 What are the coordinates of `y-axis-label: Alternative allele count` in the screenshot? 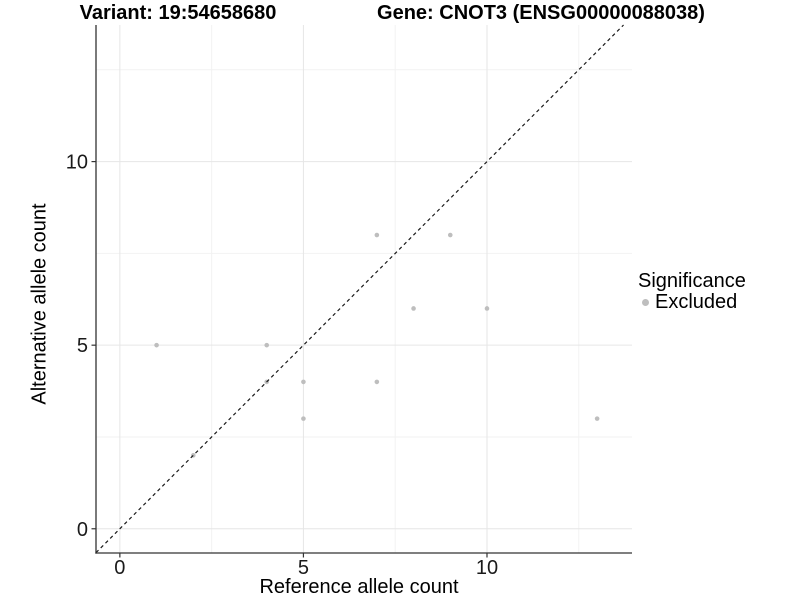 It's located at (39, 304).